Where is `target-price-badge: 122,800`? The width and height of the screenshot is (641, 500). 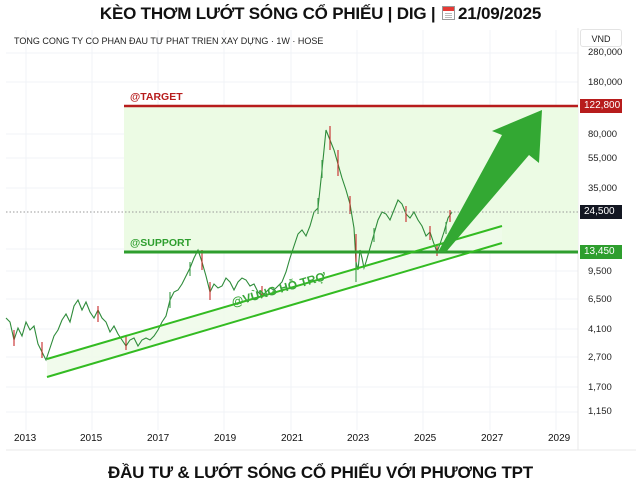
target-price-badge: 122,800 is located at coordinates (601, 106).